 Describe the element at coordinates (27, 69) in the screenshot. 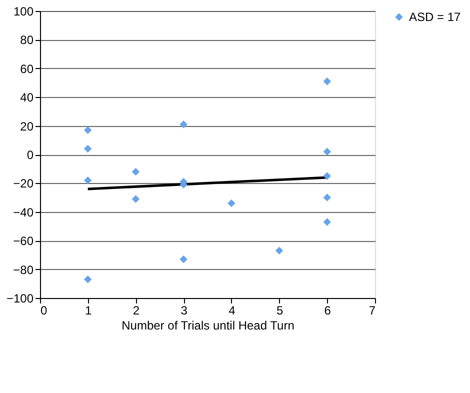

I see `y-tick-label: 60` at that location.